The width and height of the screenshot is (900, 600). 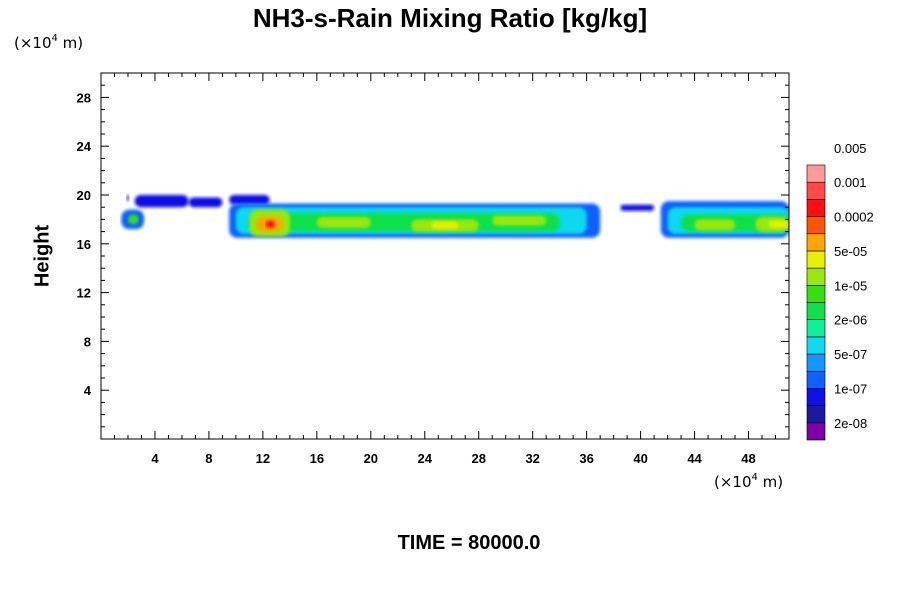 What do you see at coordinates (532, 458) in the screenshot?
I see `x-tick-label: 32` at bounding box center [532, 458].